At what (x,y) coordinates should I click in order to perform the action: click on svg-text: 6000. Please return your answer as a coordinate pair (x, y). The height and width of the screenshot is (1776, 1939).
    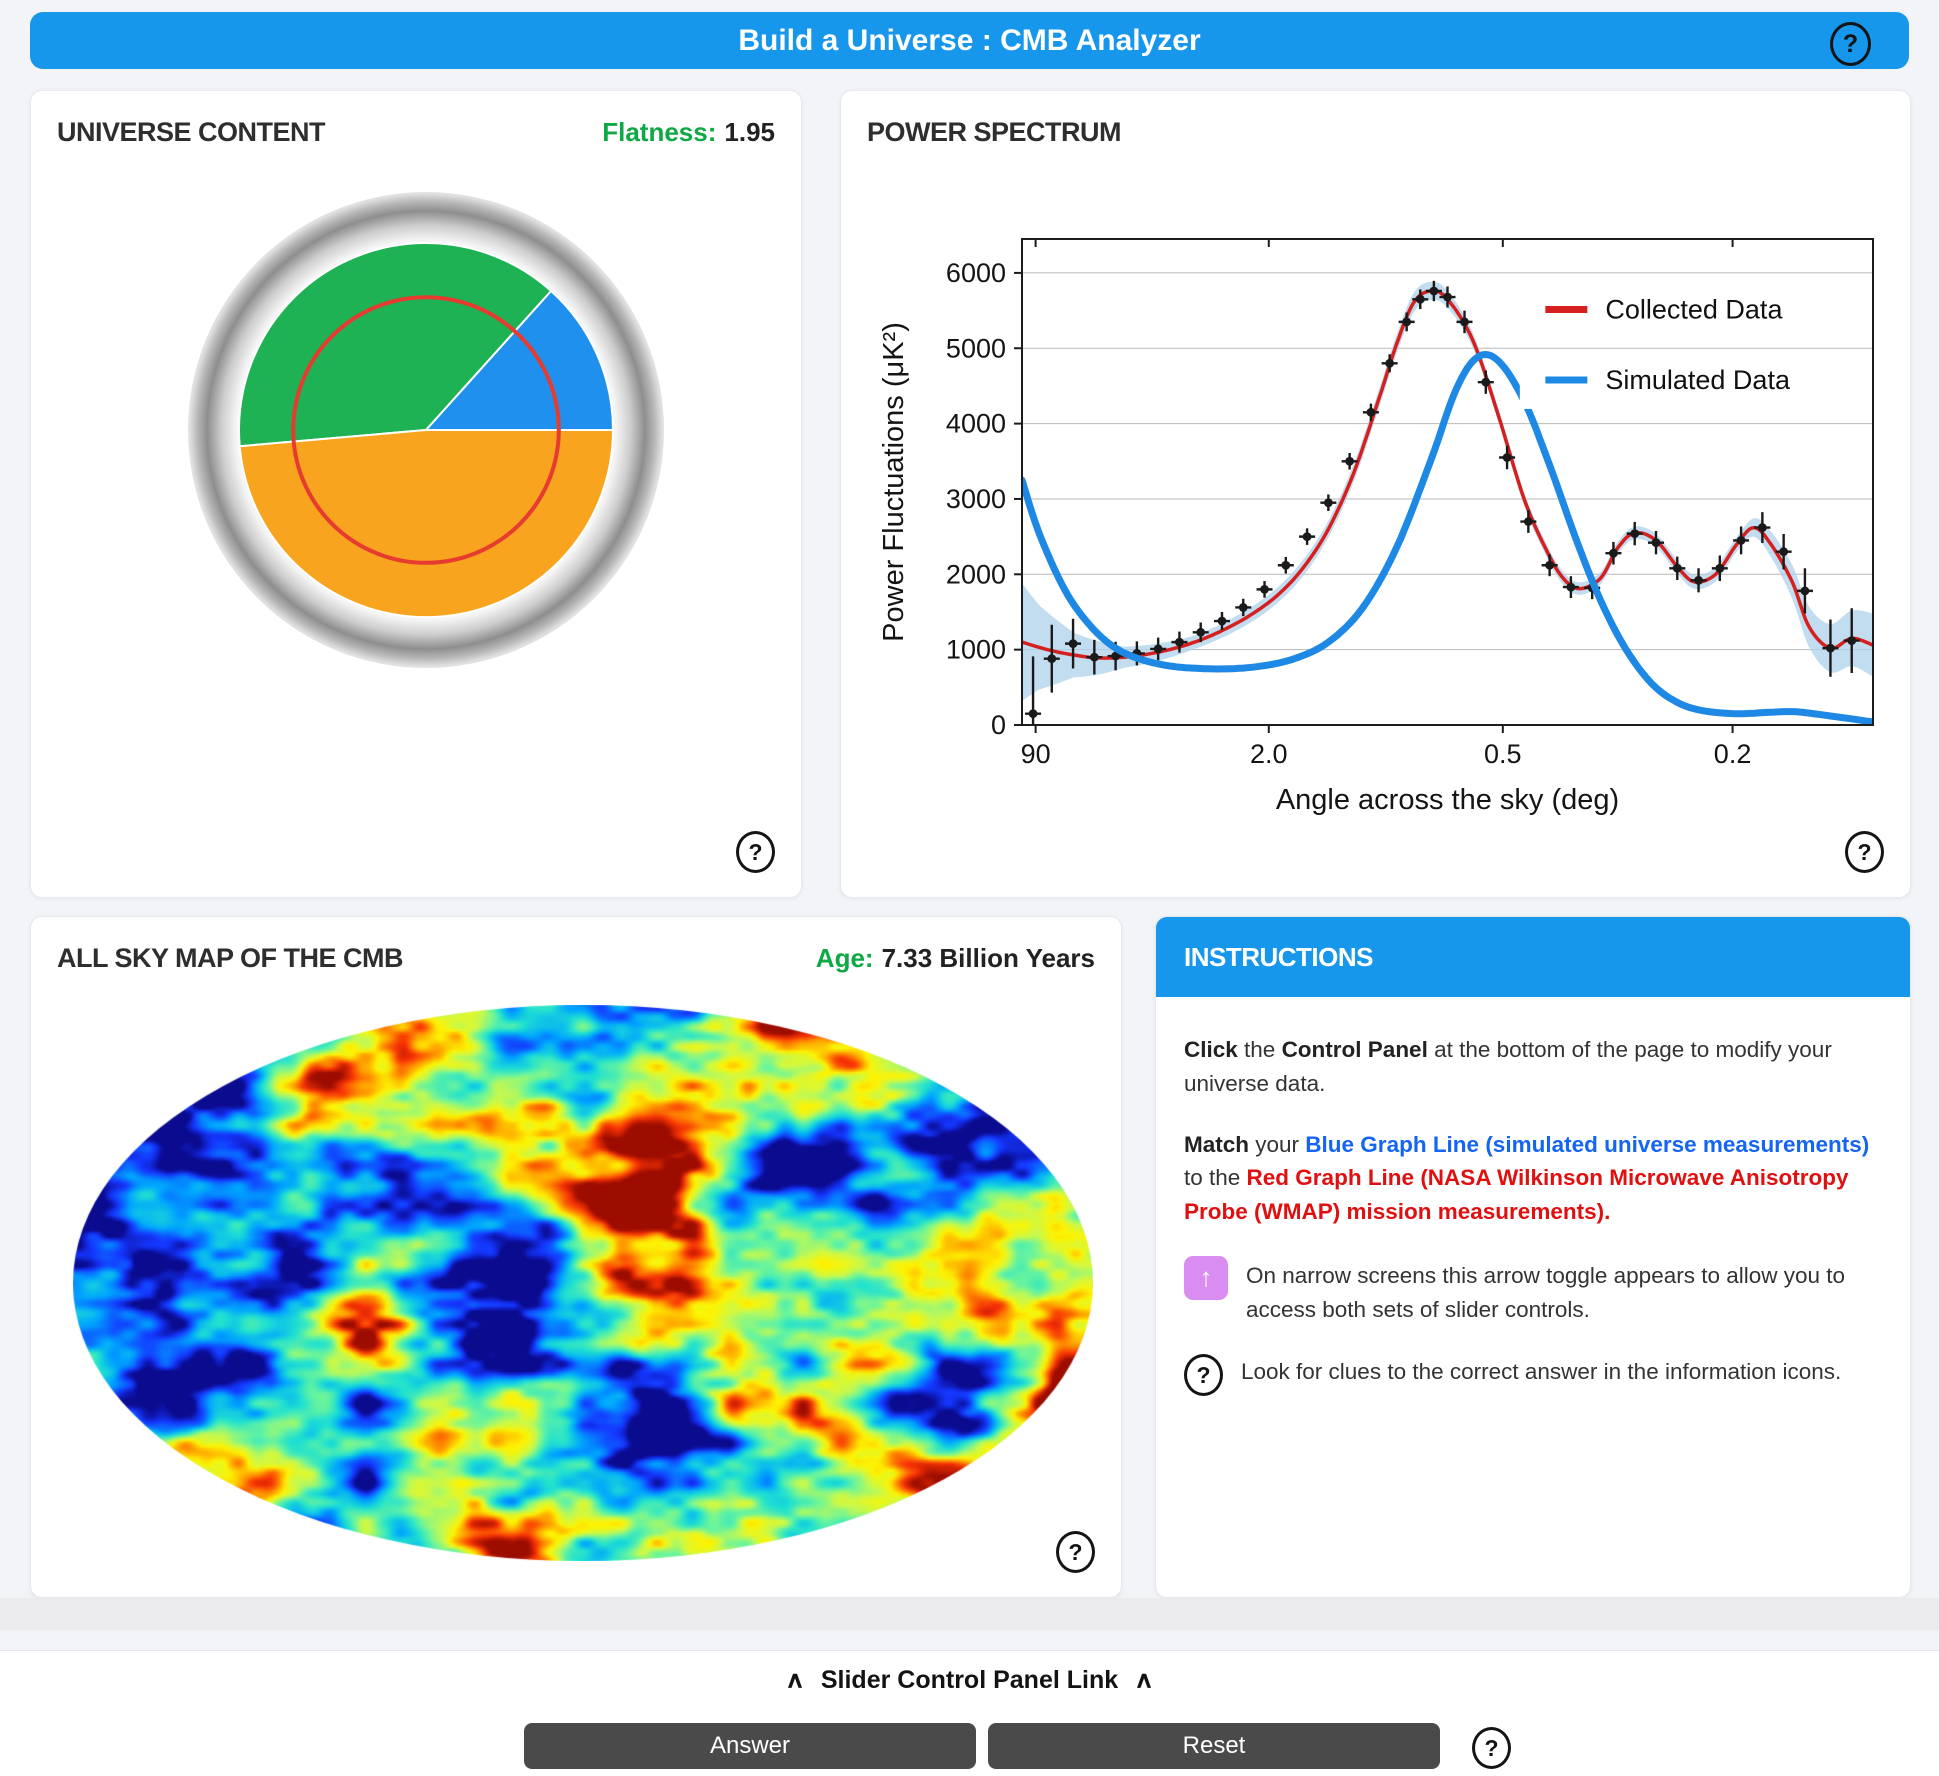
    Looking at the image, I should click on (976, 273).